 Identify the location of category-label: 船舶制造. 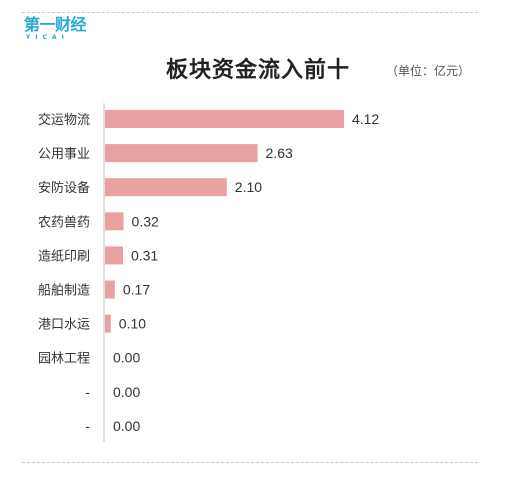
(64, 291).